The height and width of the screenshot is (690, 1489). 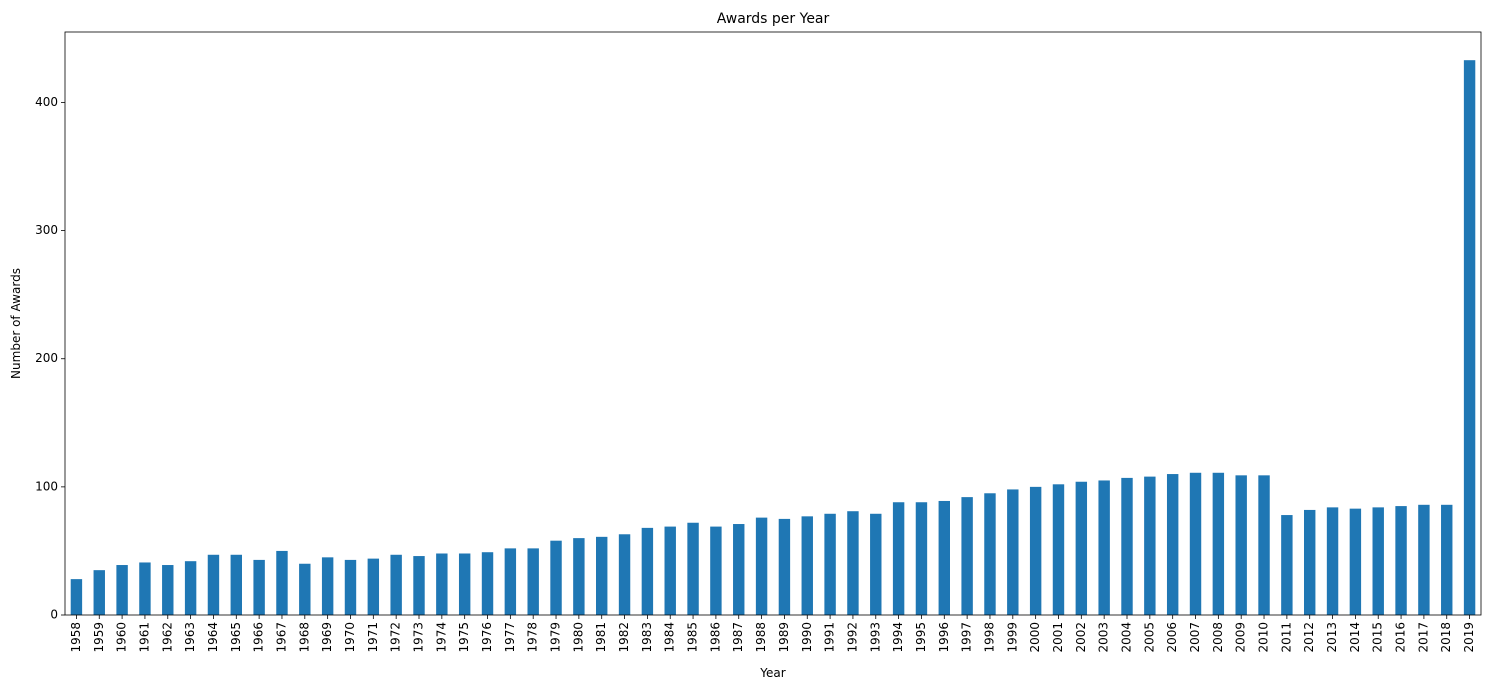 What do you see at coordinates (1264, 637) in the screenshot?
I see `x-tick-label: 2010` at bounding box center [1264, 637].